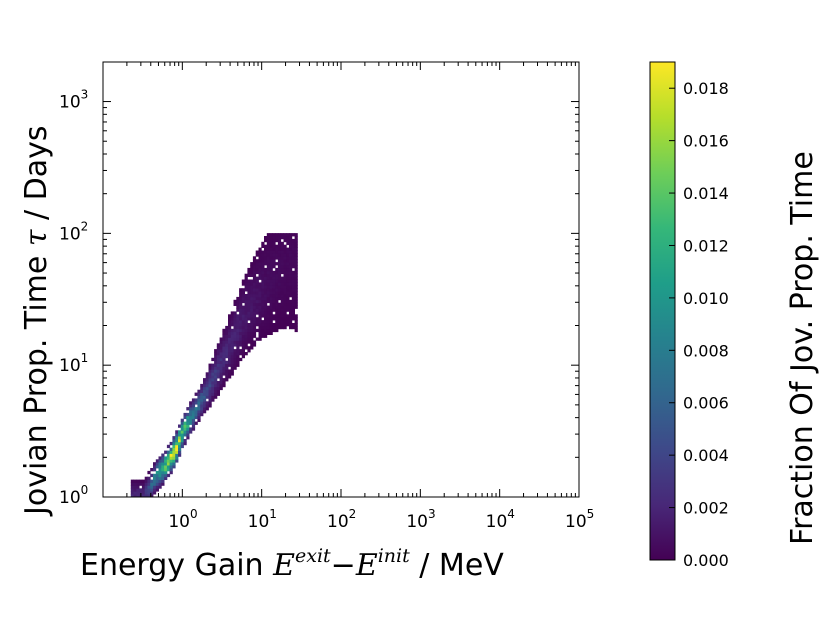 This screenshot has width=830, height=623. I want to click on heatmap-cells, so click(214, 365).